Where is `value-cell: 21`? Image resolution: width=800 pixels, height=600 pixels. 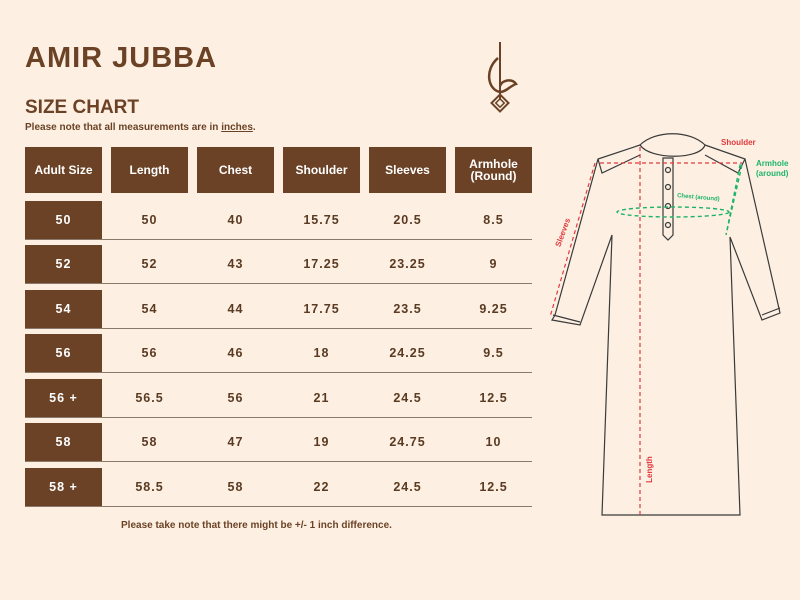 value-cell: 21 is located at coordinates (321, 398).